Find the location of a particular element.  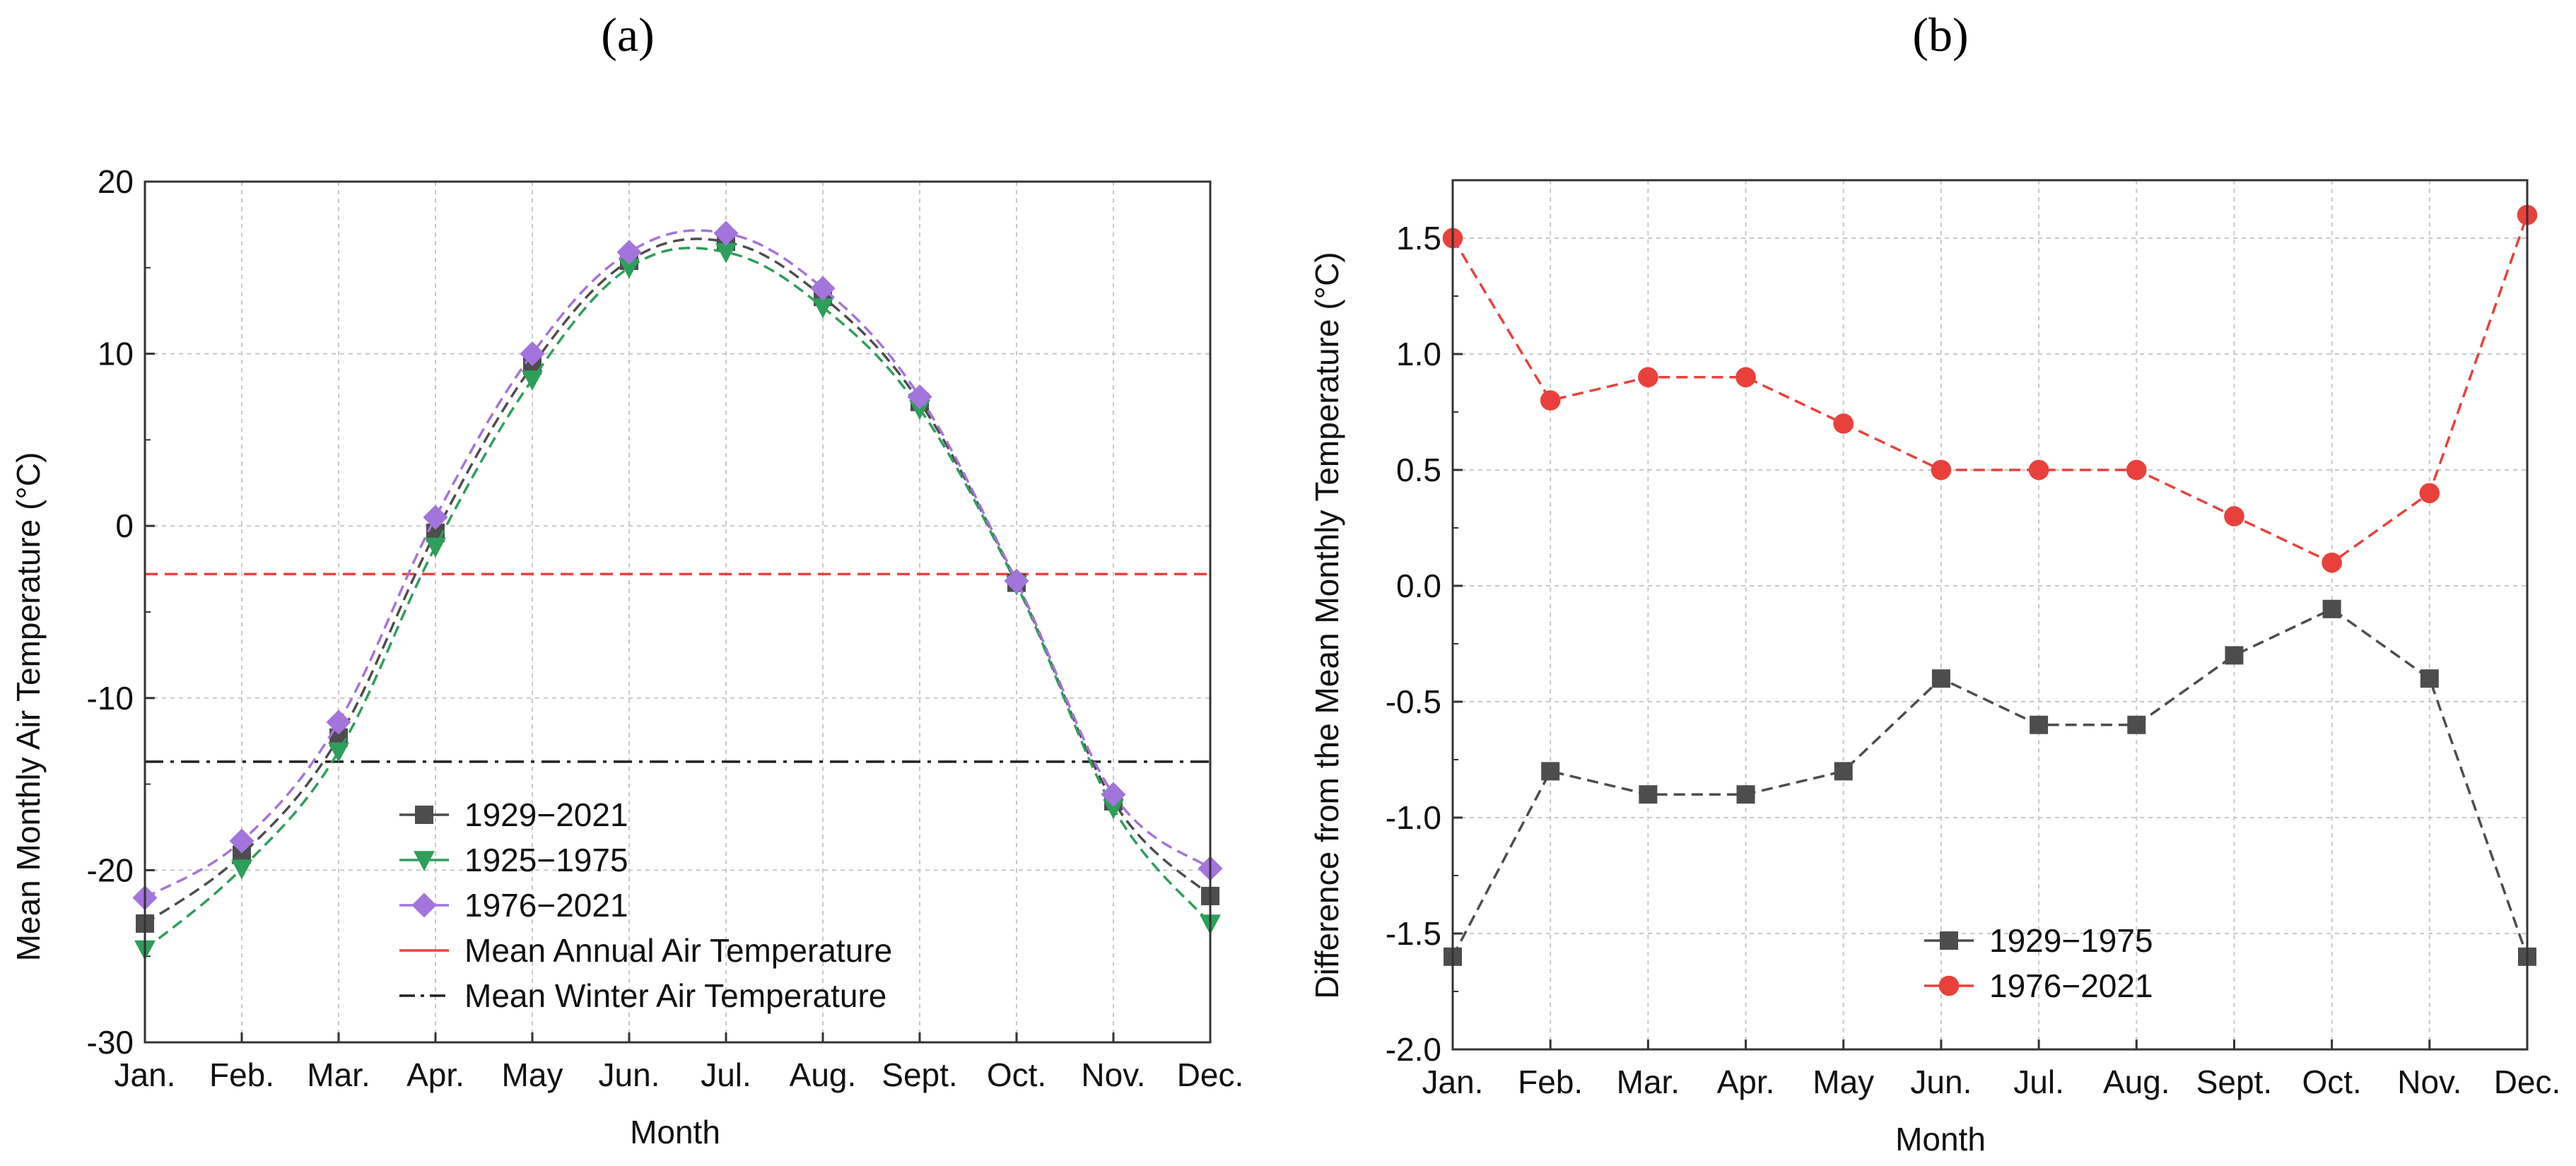

panel-b-x-axis-title: Month is located at coordinates (1940, 1139).